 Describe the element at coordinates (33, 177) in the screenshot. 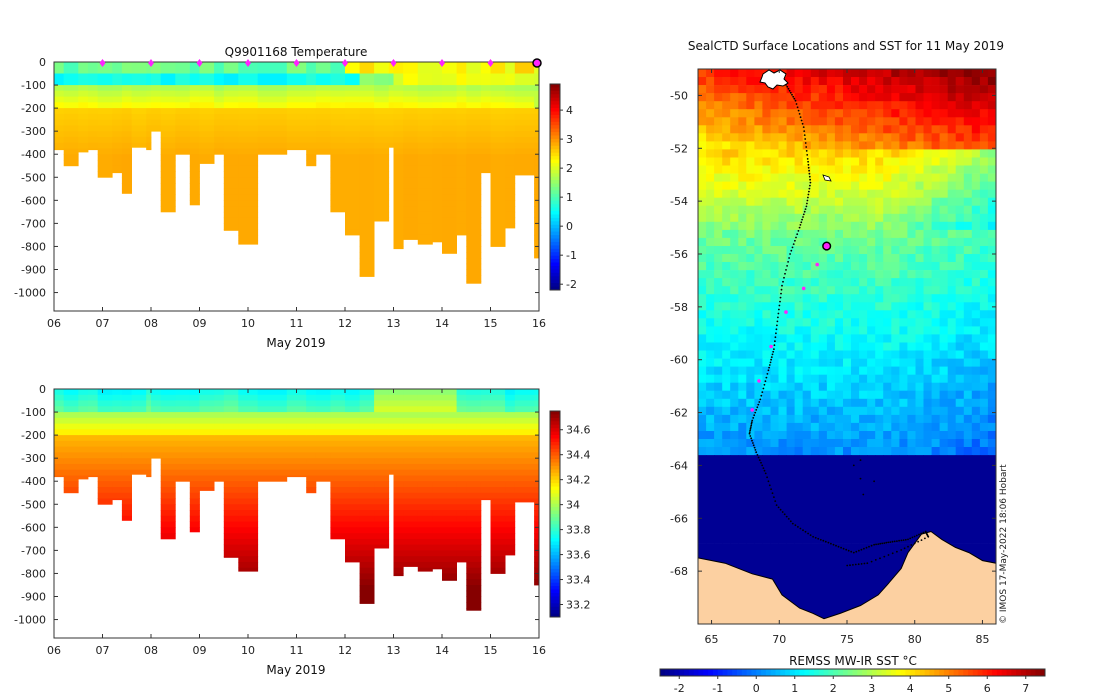

I see `y-tick-label: -500` at that location.